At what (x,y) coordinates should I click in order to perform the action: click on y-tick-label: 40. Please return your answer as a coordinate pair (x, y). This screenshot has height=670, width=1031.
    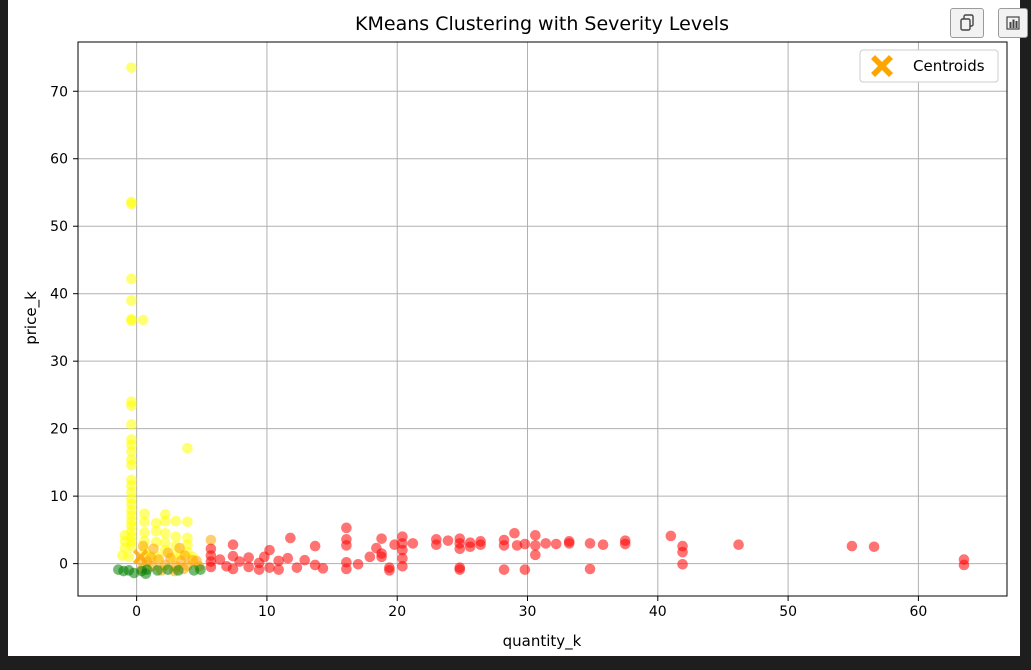
    Looking at the image, I should click on (59, 295).